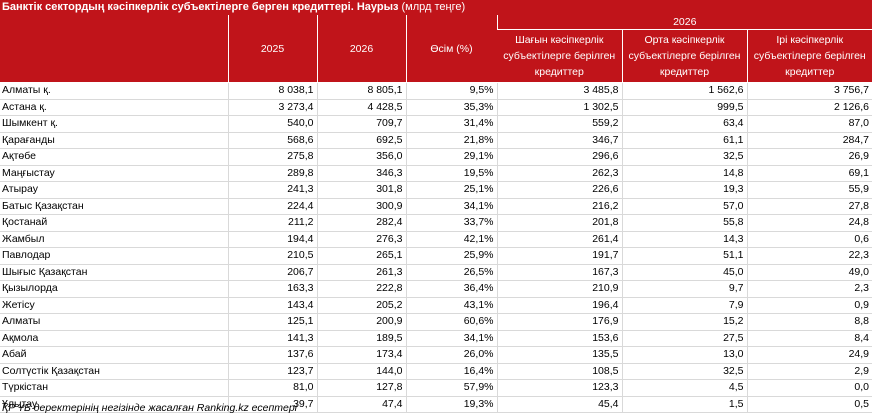 The width and height of the screenshot is (872, 419). What do you see at coordinates (114, 355) in the screenshot?
I see `cell-region: Абай` at bounding box center [114, 355].